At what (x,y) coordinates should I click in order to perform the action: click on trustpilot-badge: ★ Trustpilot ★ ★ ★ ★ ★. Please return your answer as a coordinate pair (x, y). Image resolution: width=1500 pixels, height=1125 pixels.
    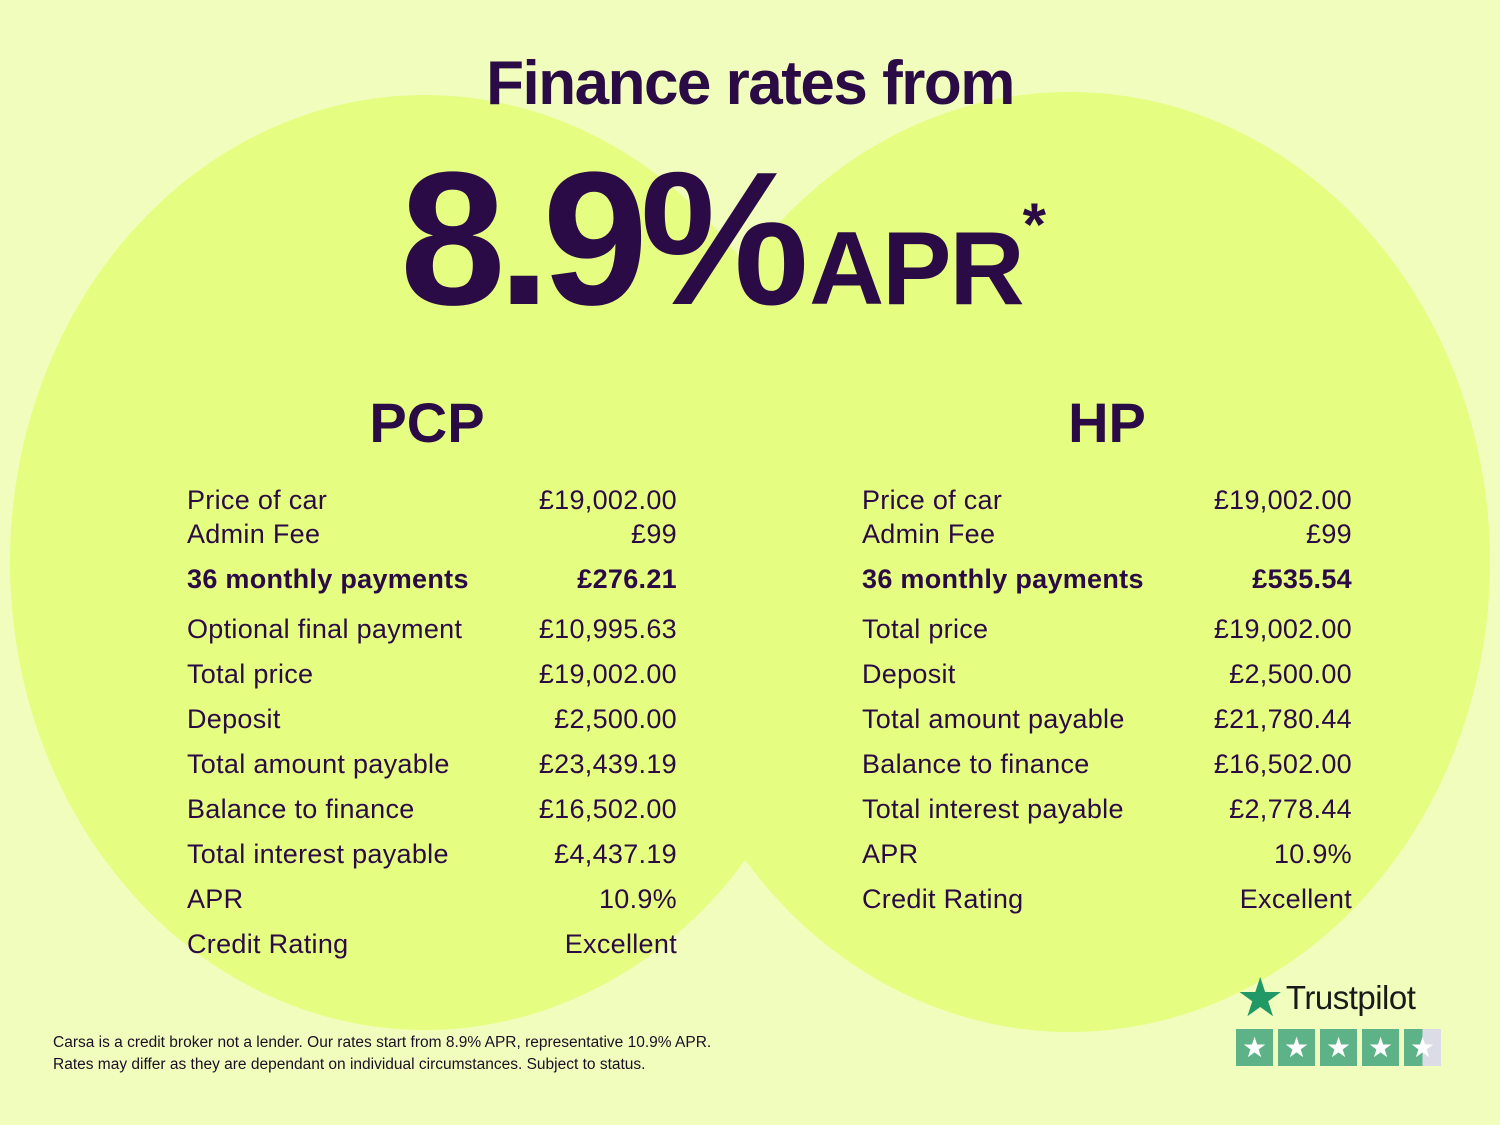
    Looking at the image, I should click on (1338, 1017).